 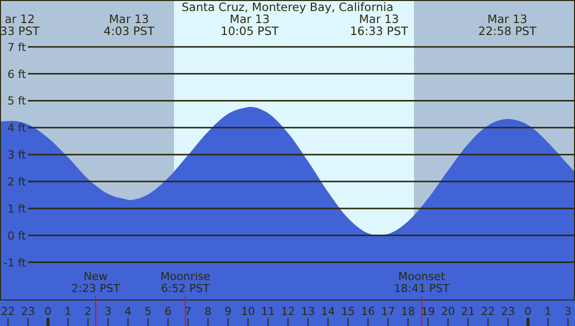 What do you see at coordinates (468, 311) in the screenshot?
I see `x-tick-label: 21` at bounding box center [468, 311].